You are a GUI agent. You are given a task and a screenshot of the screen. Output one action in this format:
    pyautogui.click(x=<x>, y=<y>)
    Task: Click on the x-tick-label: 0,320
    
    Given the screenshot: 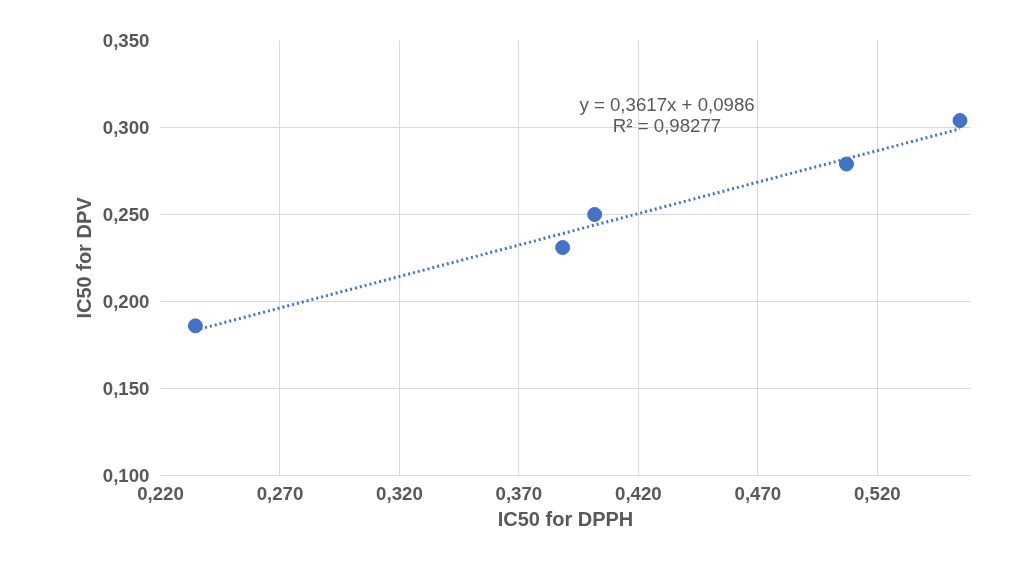 What is the action you would take?
    pyautogui.click(x=399, y=493)
    